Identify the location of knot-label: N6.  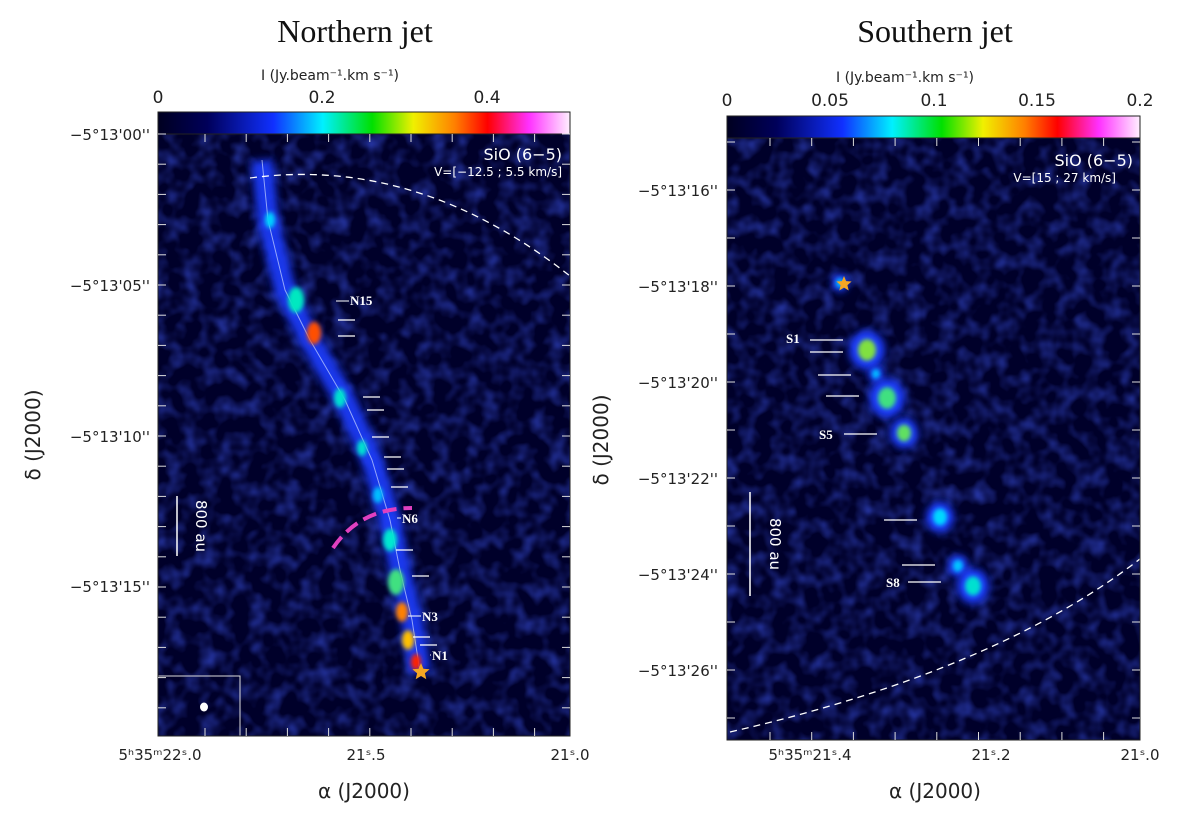
(410, 518).